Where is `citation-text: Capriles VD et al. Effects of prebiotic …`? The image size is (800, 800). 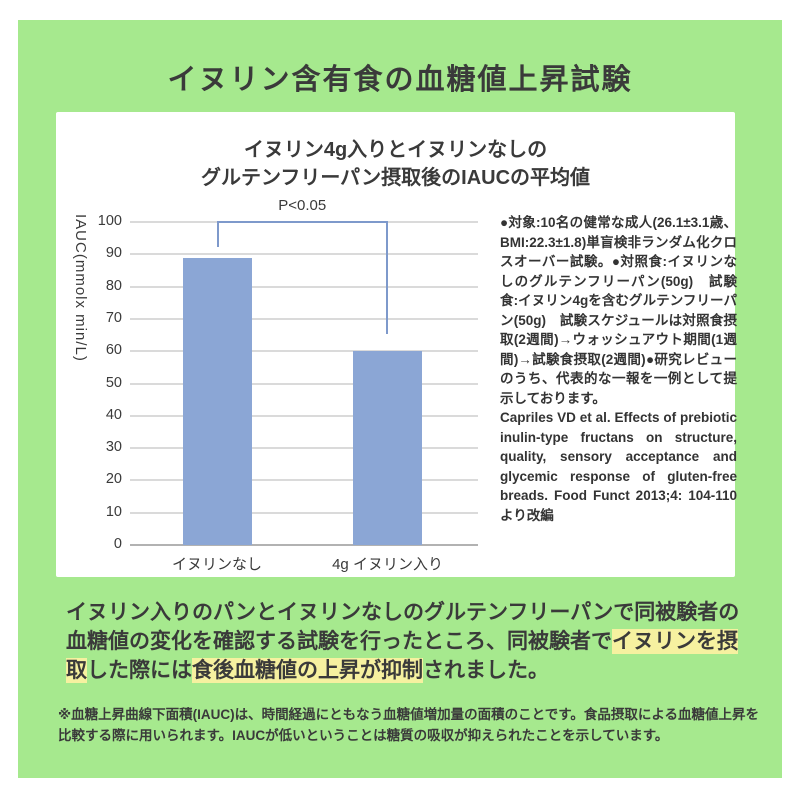 citation-text: Capriles VD et al. Effects of prebiotic … is located at coordinates (625, 466).